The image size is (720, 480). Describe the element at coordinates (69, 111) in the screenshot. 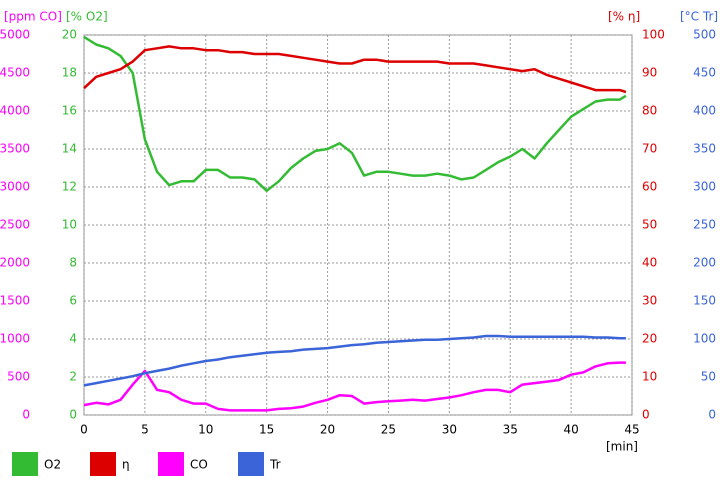

I see `y-tick-label: 16` at that location.